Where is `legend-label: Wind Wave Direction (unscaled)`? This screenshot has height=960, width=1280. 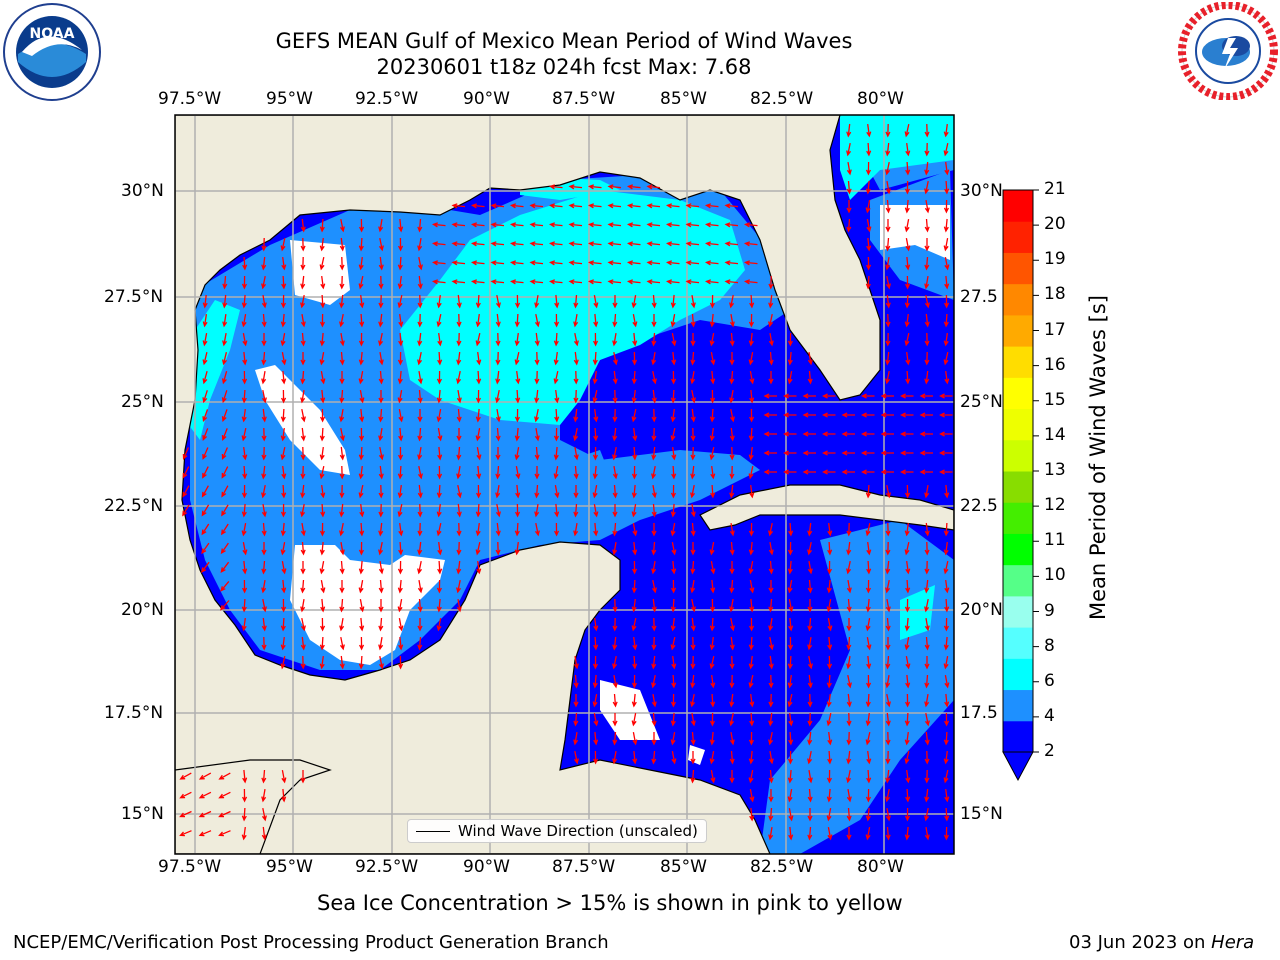 legend-label: Wind Wave Direction (unscaled) is located at coordinates (578, 831).